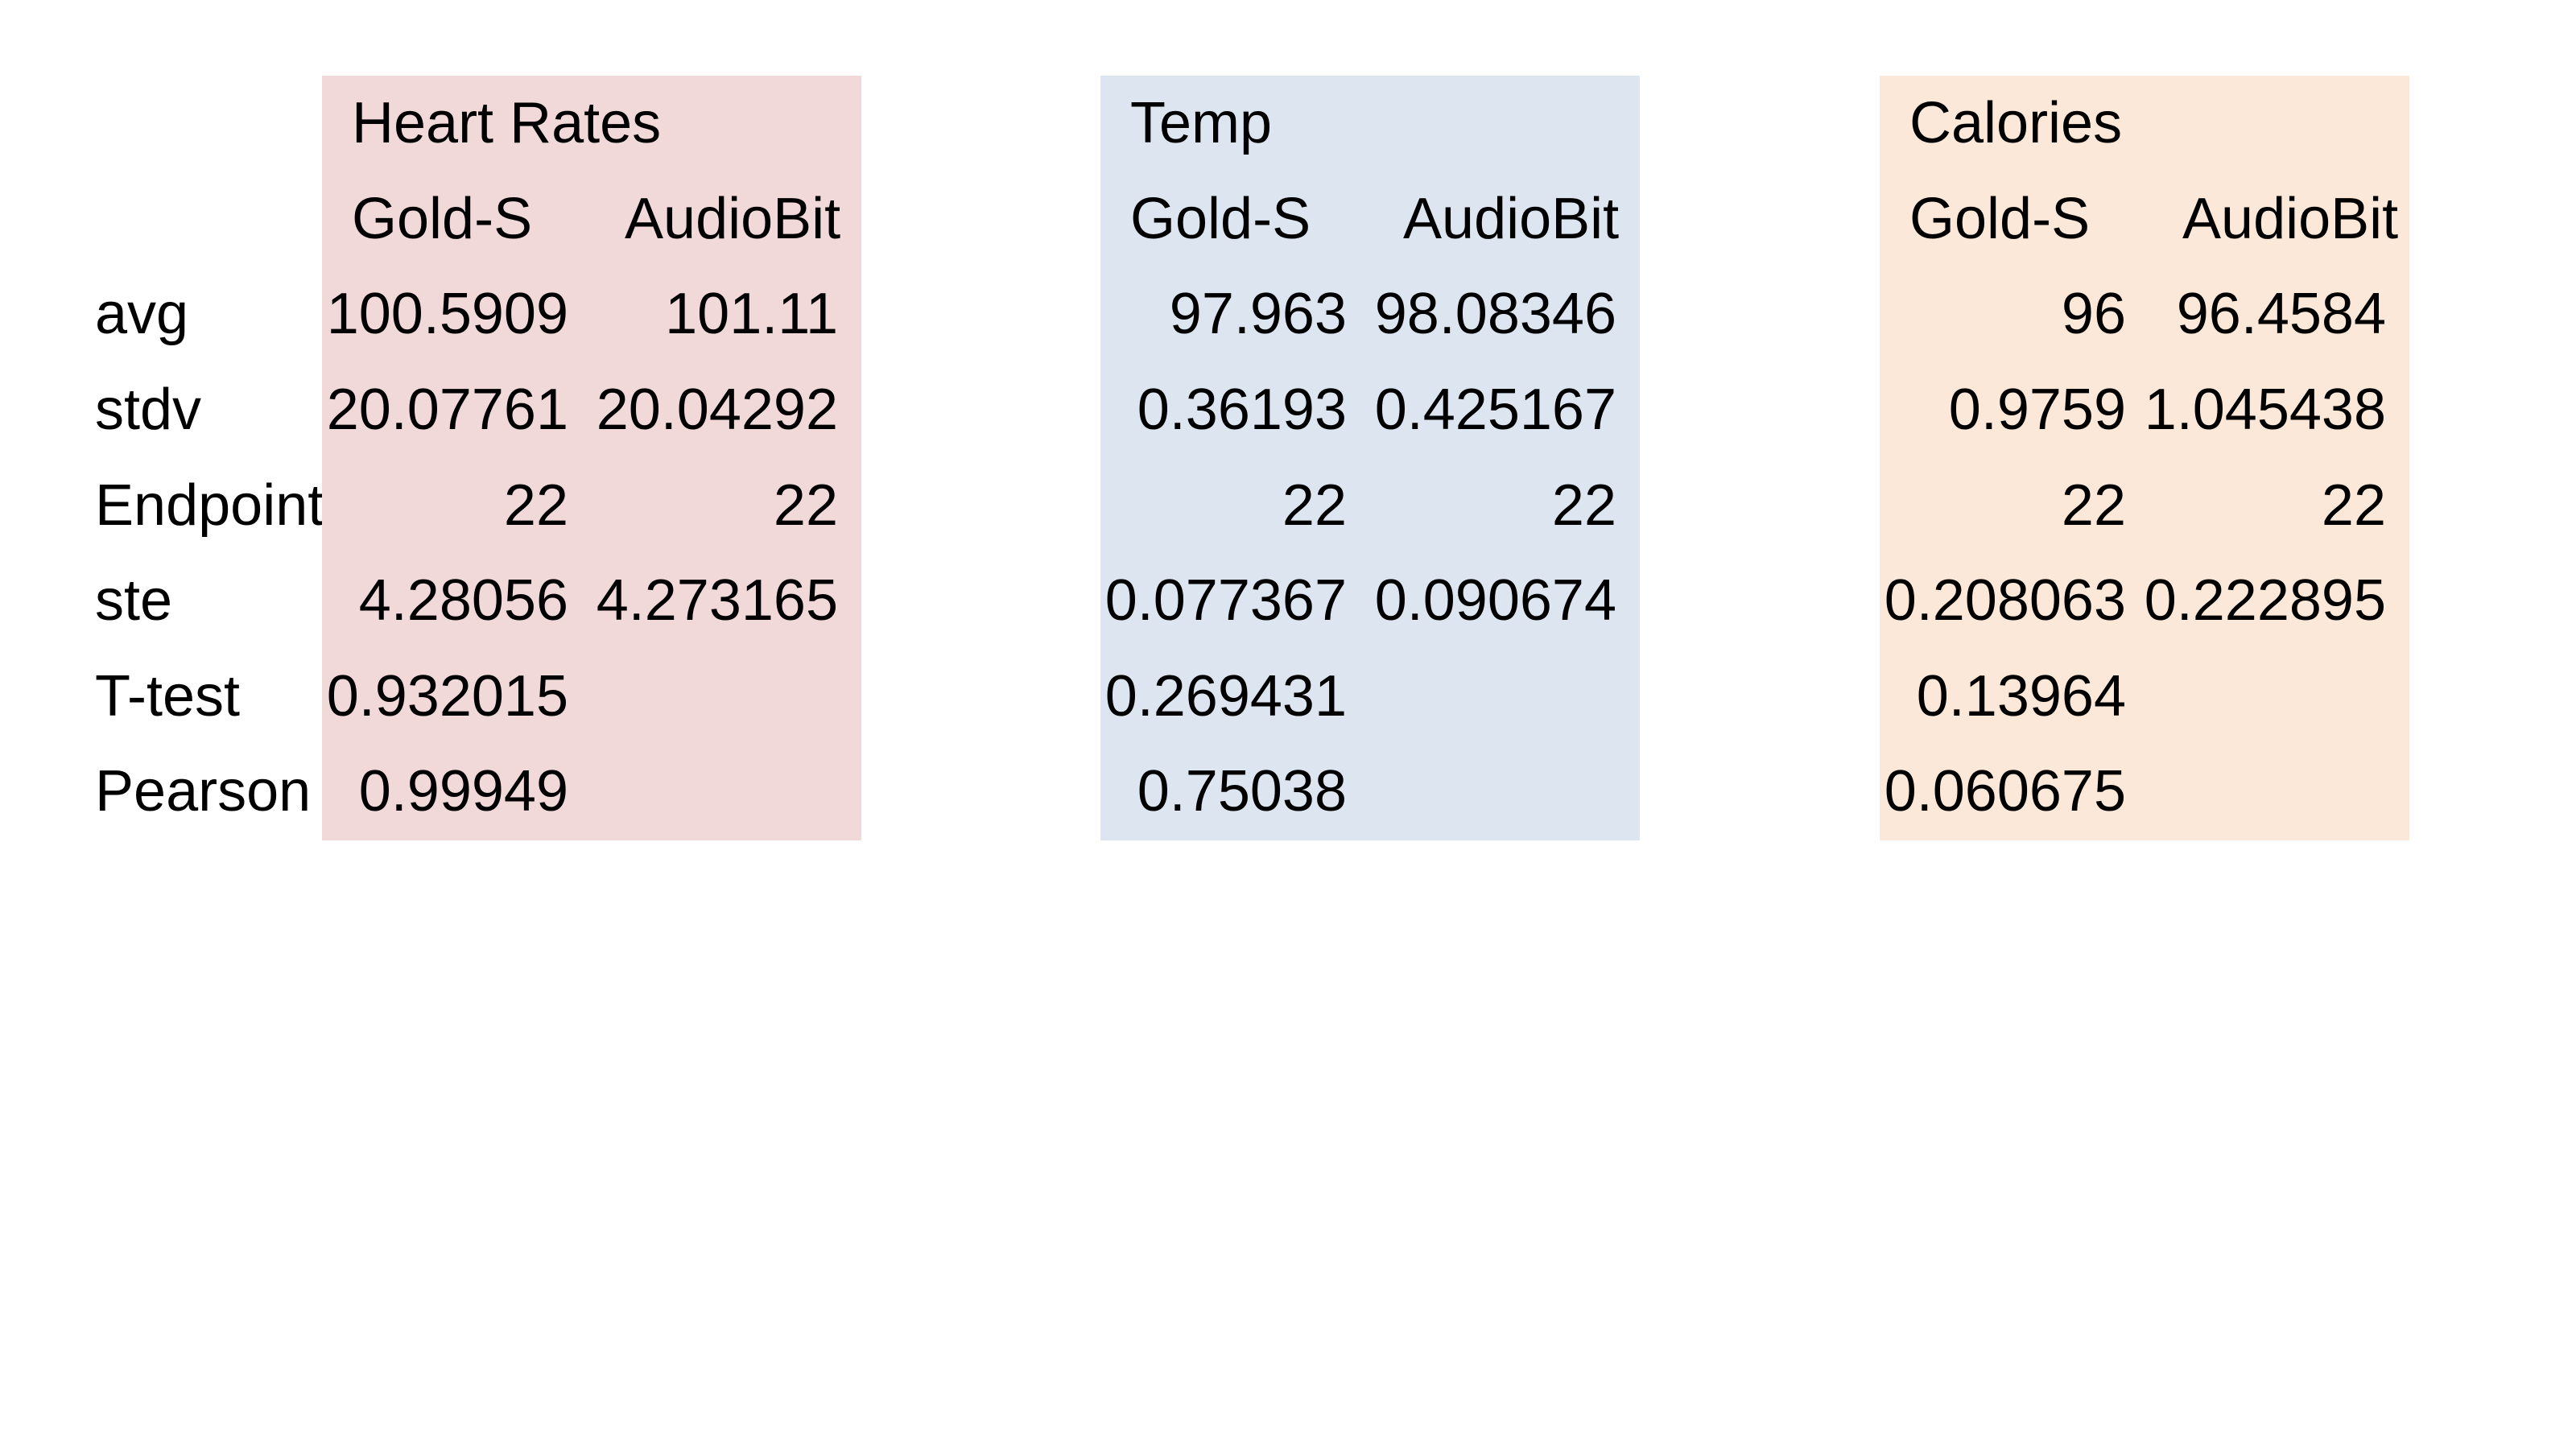 The height and width of the screenshot is (1449, 2576). I want to click on table-cell: 0.090674, so click(1495, 601).